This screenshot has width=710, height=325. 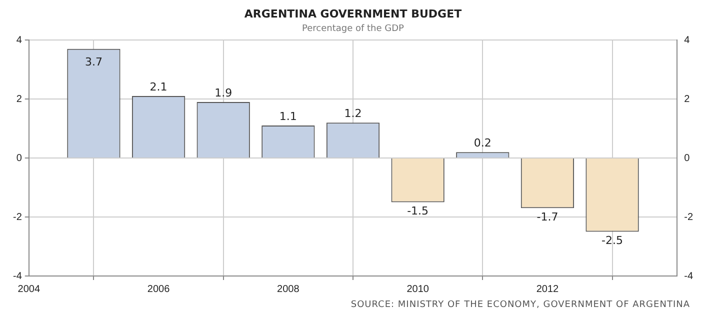 I want to click on x-tick-label: 2004, so click(x=29, y=289).